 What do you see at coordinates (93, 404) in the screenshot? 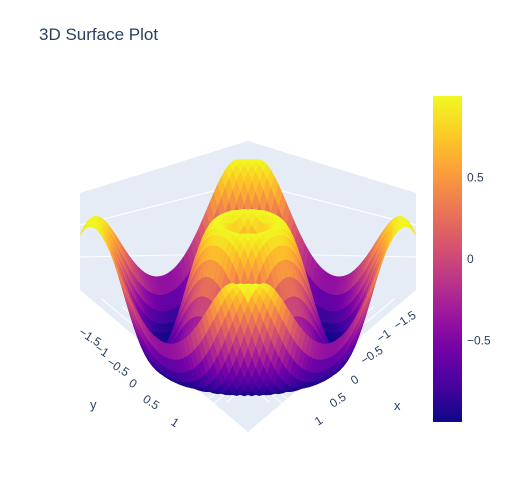
I see `y-axis-label: y` at bounding box center [93, 404].